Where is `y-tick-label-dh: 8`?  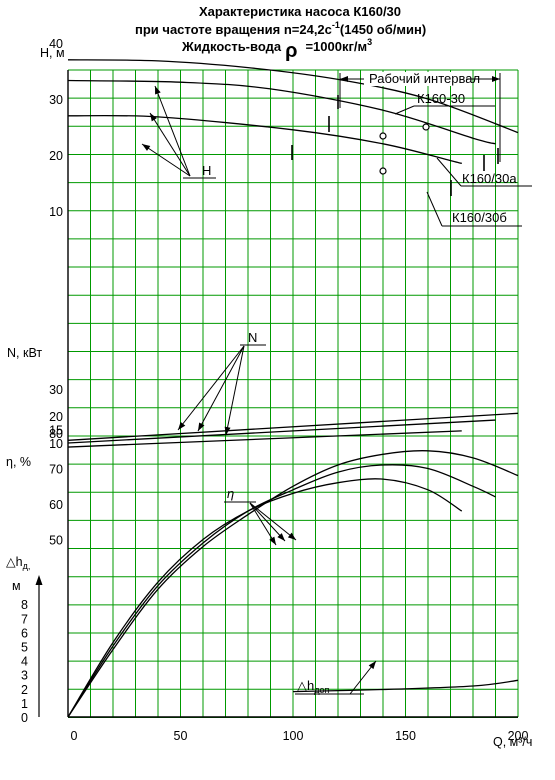 y-tick-label-dh: 8 is located at coordinates (24, 605).